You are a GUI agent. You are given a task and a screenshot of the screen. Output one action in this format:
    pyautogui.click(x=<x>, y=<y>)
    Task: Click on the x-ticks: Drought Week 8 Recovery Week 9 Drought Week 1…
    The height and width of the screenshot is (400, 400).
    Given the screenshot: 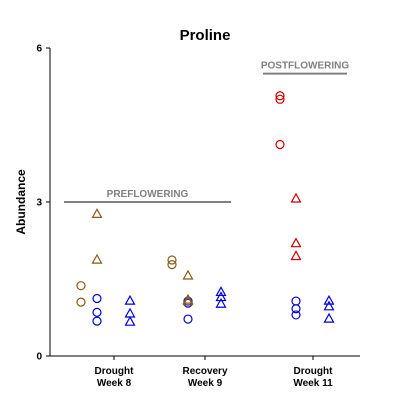 What is the action you would take?
    pyautogui.click(x=214, y=372)
    